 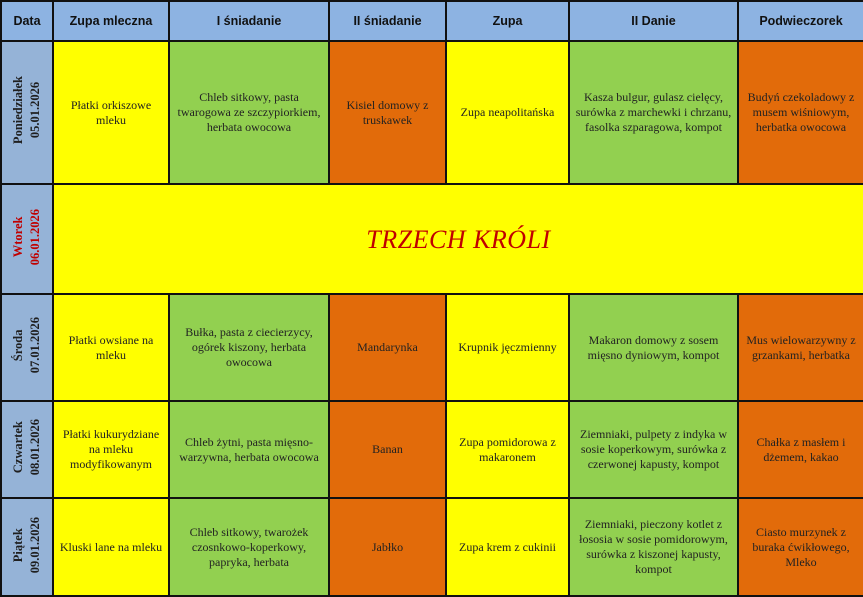 I want to click on zupa-cell: Zupa pomidorowa z makaronem, so click(x=507, y=449).